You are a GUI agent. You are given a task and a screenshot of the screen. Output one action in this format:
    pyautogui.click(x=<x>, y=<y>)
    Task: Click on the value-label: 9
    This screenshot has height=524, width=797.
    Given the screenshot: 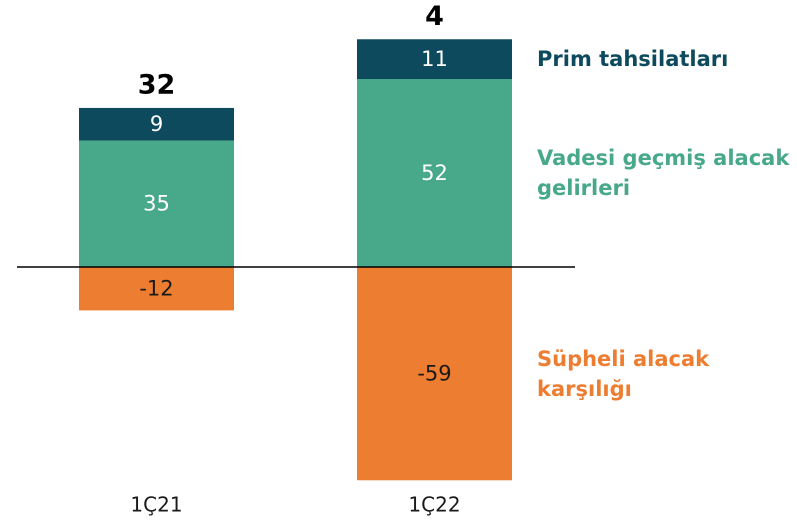 What is the action you would take?
    pyautogui.click(x=156, y=124)
    